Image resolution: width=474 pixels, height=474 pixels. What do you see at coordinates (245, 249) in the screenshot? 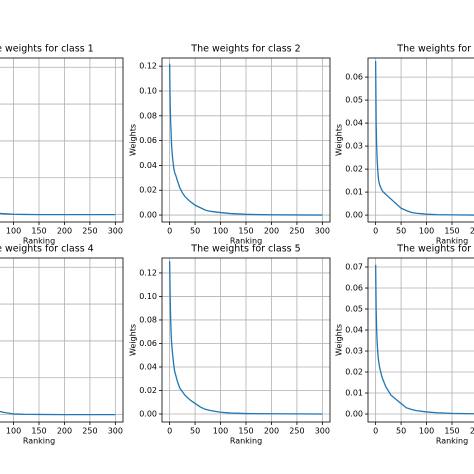
I see `chart-title: The weights for class 5` at bounding box center [245, 249].